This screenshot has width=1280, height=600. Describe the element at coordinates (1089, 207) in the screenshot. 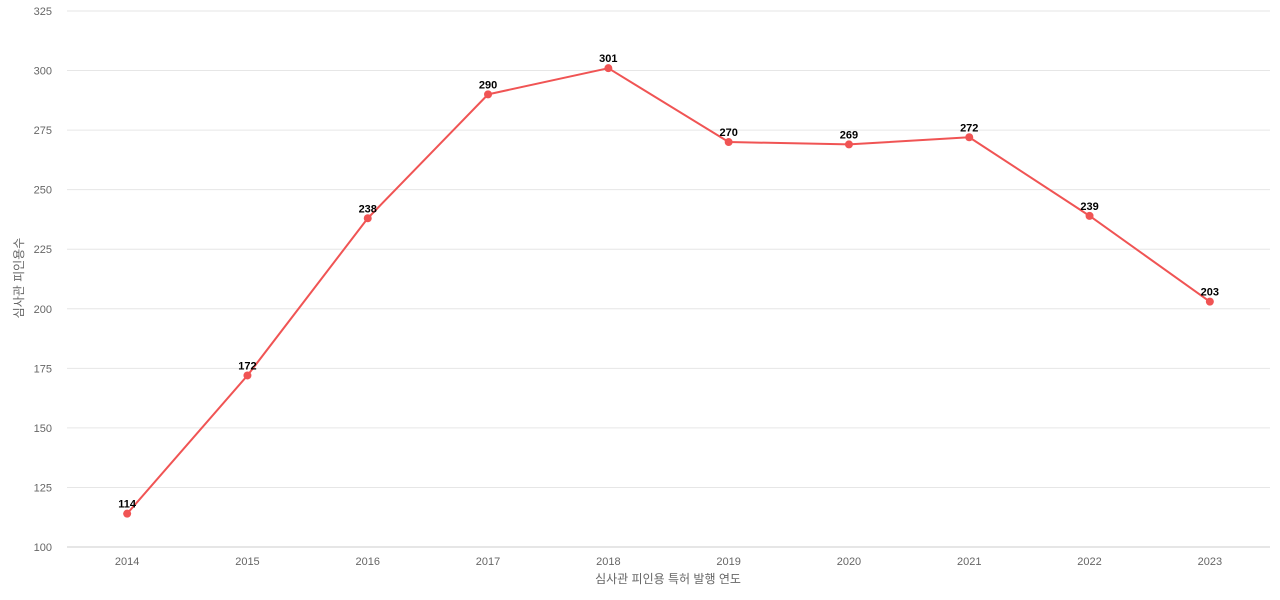

I see `data-label: 239` at that location.